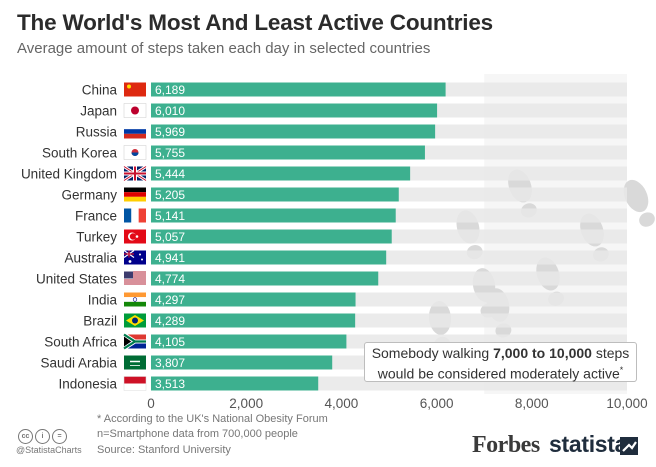  What do you see at coordinates (100, 321) in the screenshot?
I see `category-label: Brazil` at bounding box center [100, 321].